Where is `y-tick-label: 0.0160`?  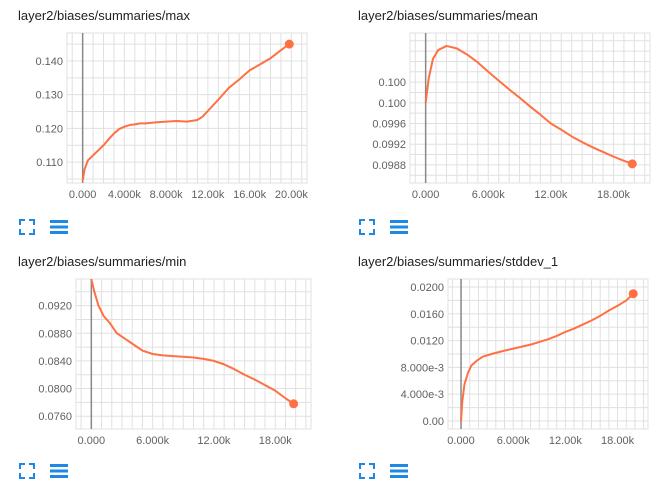 y-tick-label: 0.0160 is located at coordinates (427, 315).